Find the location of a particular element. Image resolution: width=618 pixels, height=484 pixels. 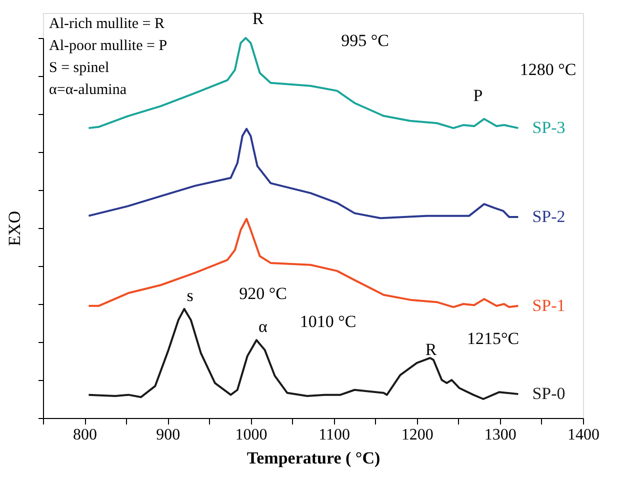

series-label: SP-2 is located at coordinates (549, 216).